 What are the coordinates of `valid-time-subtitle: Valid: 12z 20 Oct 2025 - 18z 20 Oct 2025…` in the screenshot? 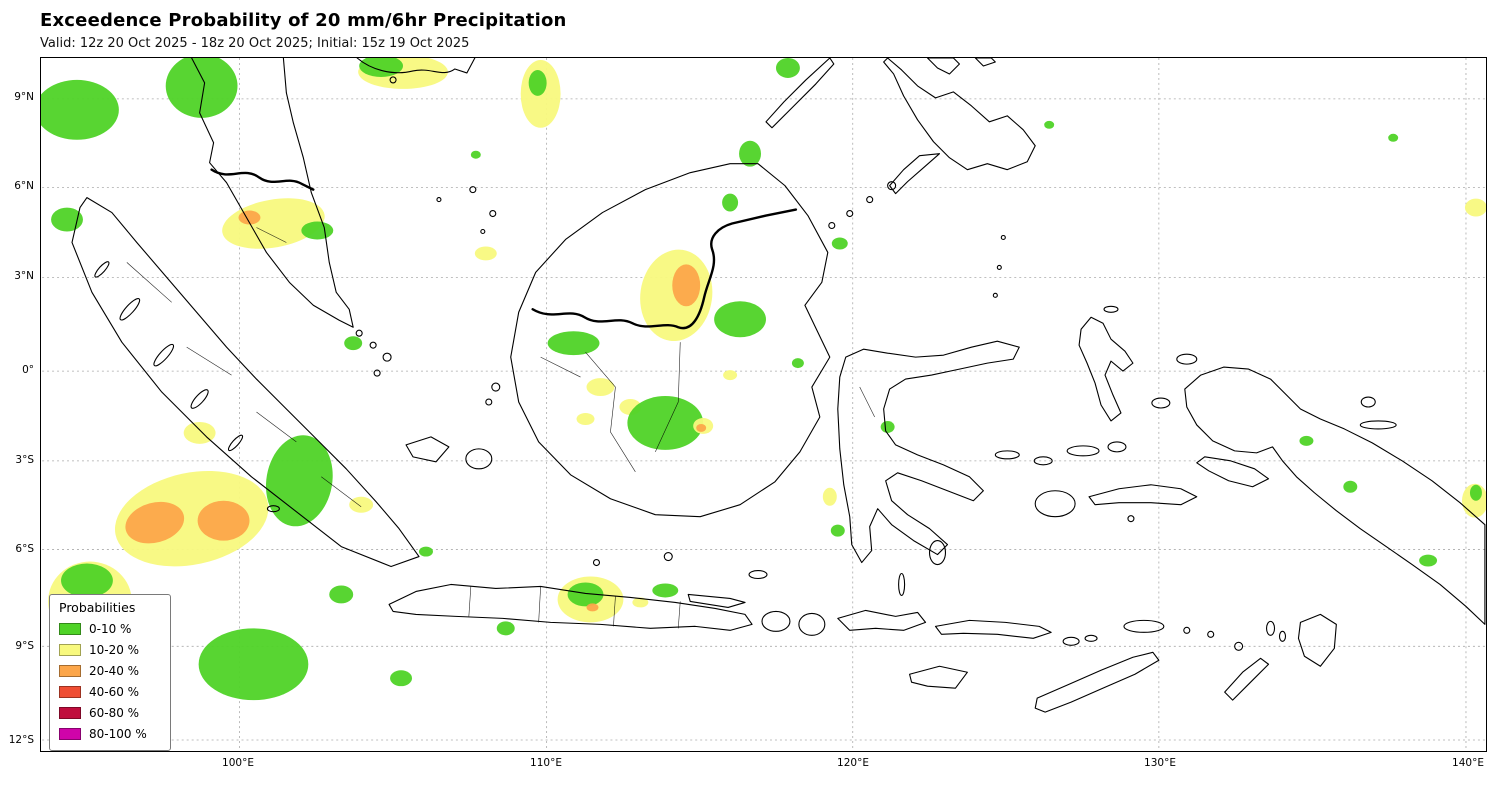 It's located at (255, 43).